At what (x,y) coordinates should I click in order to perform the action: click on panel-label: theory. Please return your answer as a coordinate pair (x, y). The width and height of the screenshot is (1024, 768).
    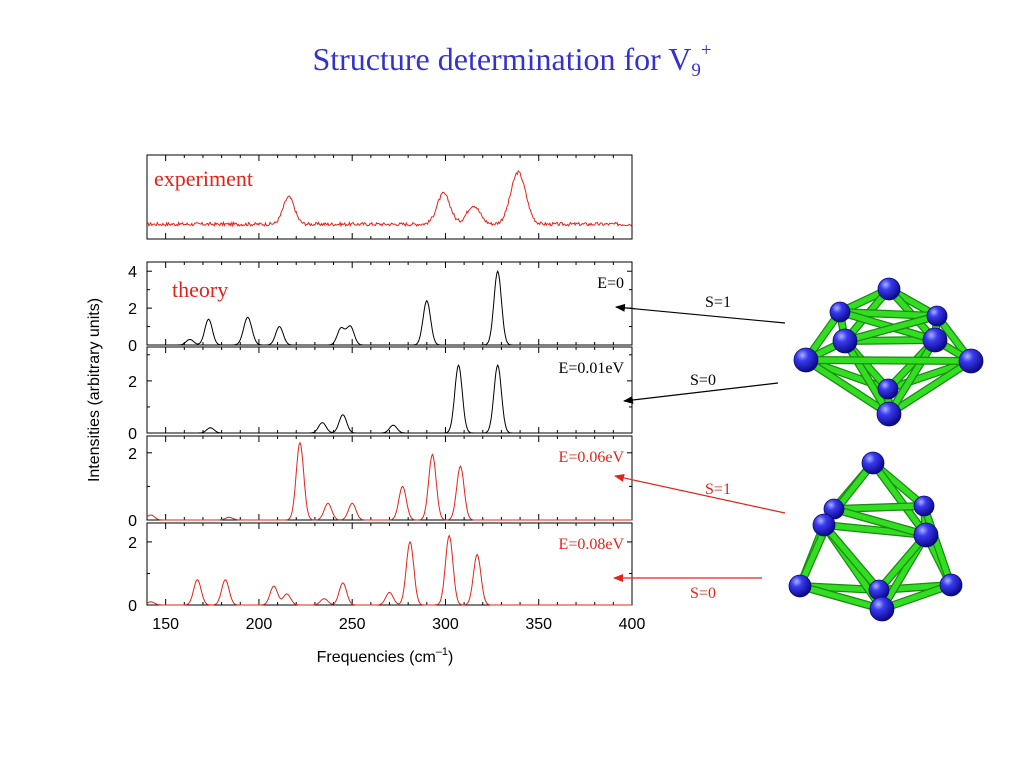
    Looking at the image, I should click on (200, 289).